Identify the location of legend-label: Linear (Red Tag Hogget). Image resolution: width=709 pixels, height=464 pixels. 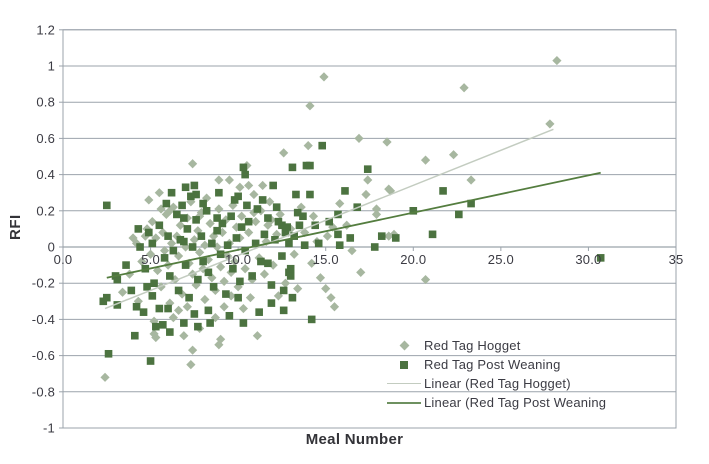
(497, 383).